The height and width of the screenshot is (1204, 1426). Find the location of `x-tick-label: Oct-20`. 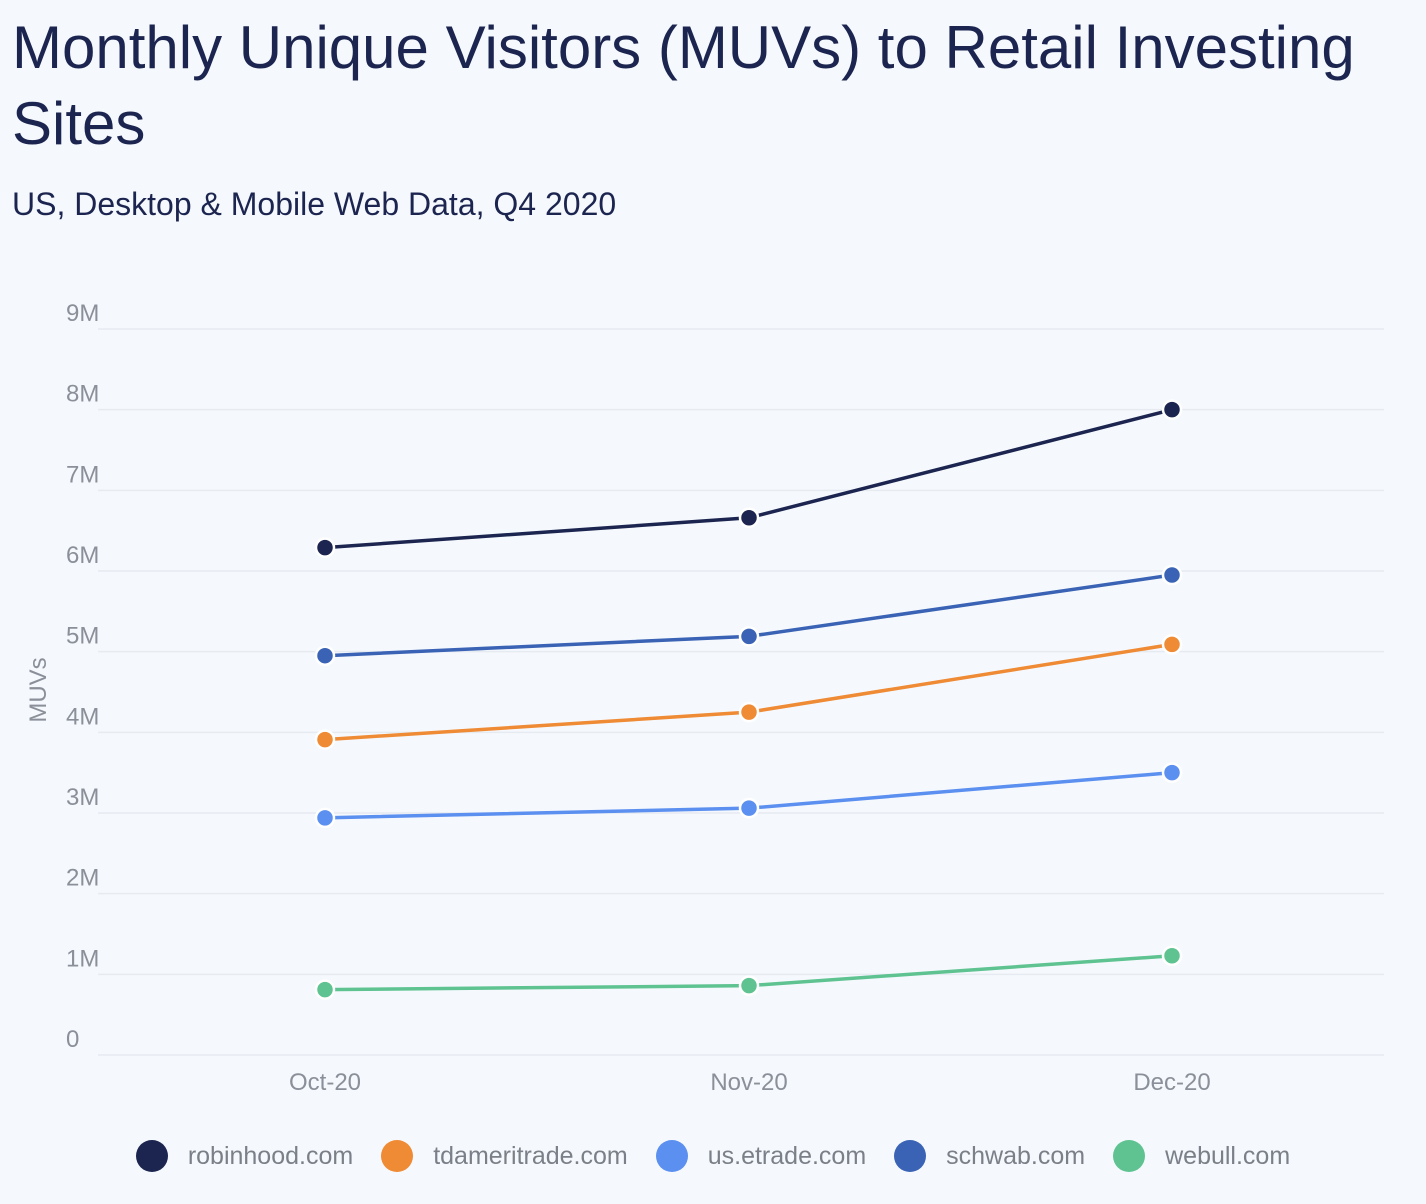

x-tick-label: Oct-20 is located at coordinates (325, 1082).